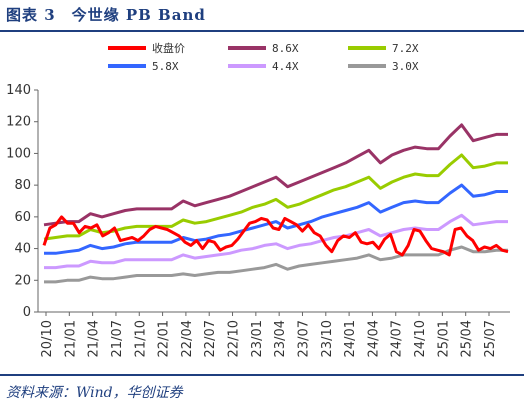 The image size is (524, 413). I want to click on x-tick-label: 25/04, so click(467, 338).